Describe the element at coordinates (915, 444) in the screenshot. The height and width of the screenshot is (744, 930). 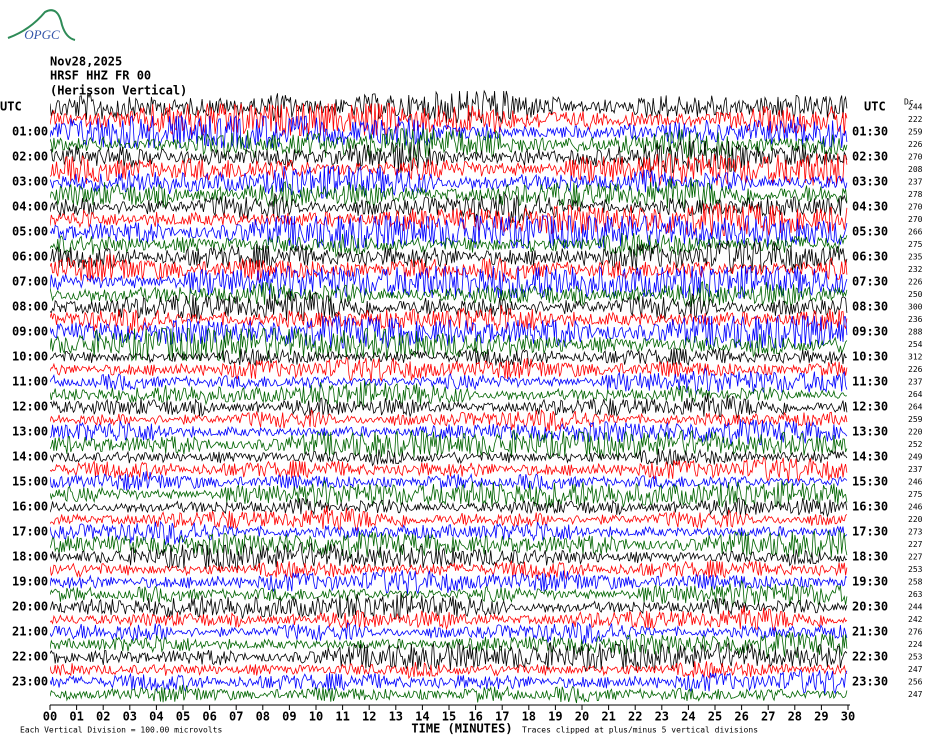
I see `dc-value: 252` at that location.